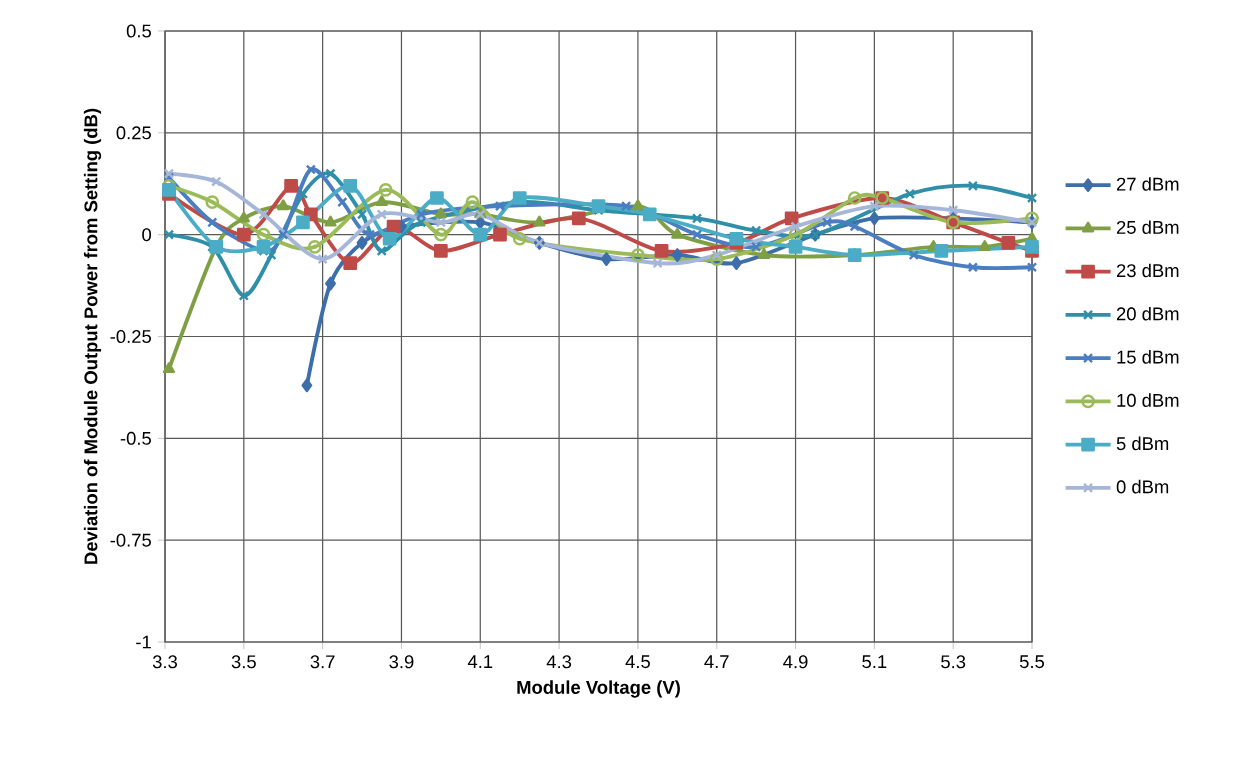 The width and height of the screenshot is (1250, 765). What do you see at coordinates (480, 661) in the screenshot?
I see `x-tick-label: 4.1` at bounding box center [480, 661].